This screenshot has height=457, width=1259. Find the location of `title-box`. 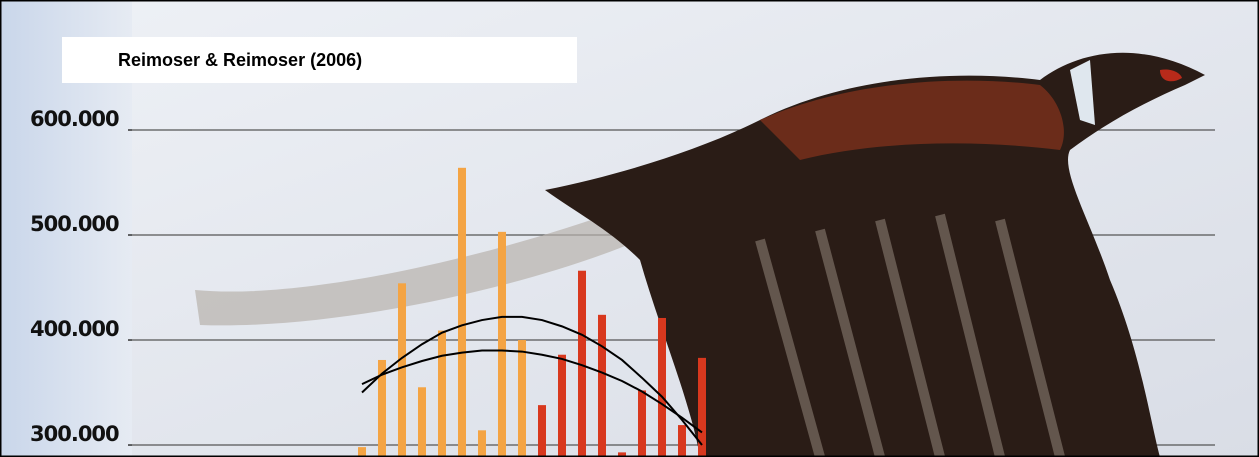

title-box is located at coordinates (319, 60).